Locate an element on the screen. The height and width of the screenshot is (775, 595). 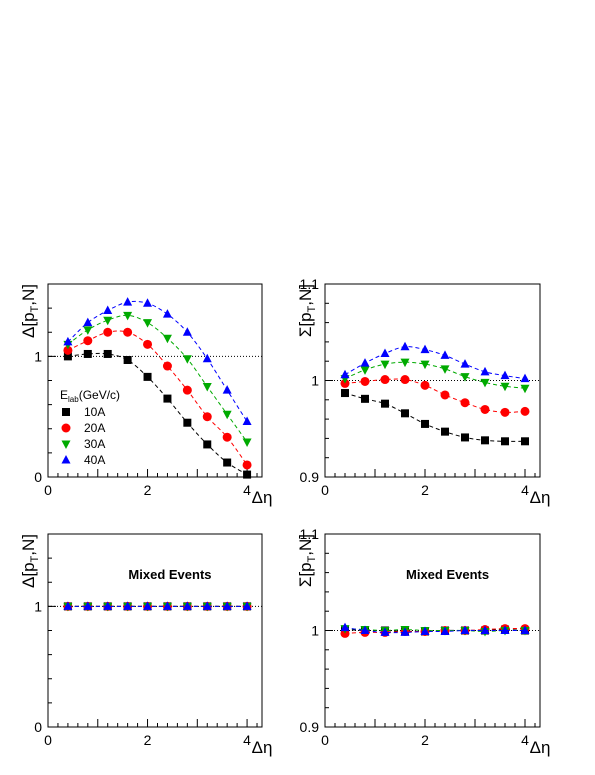
chart-panel-top-right: 0 2 4 0.9 1 1.1 Δη Σ[pT,N] is located at coordinates (423, 391).